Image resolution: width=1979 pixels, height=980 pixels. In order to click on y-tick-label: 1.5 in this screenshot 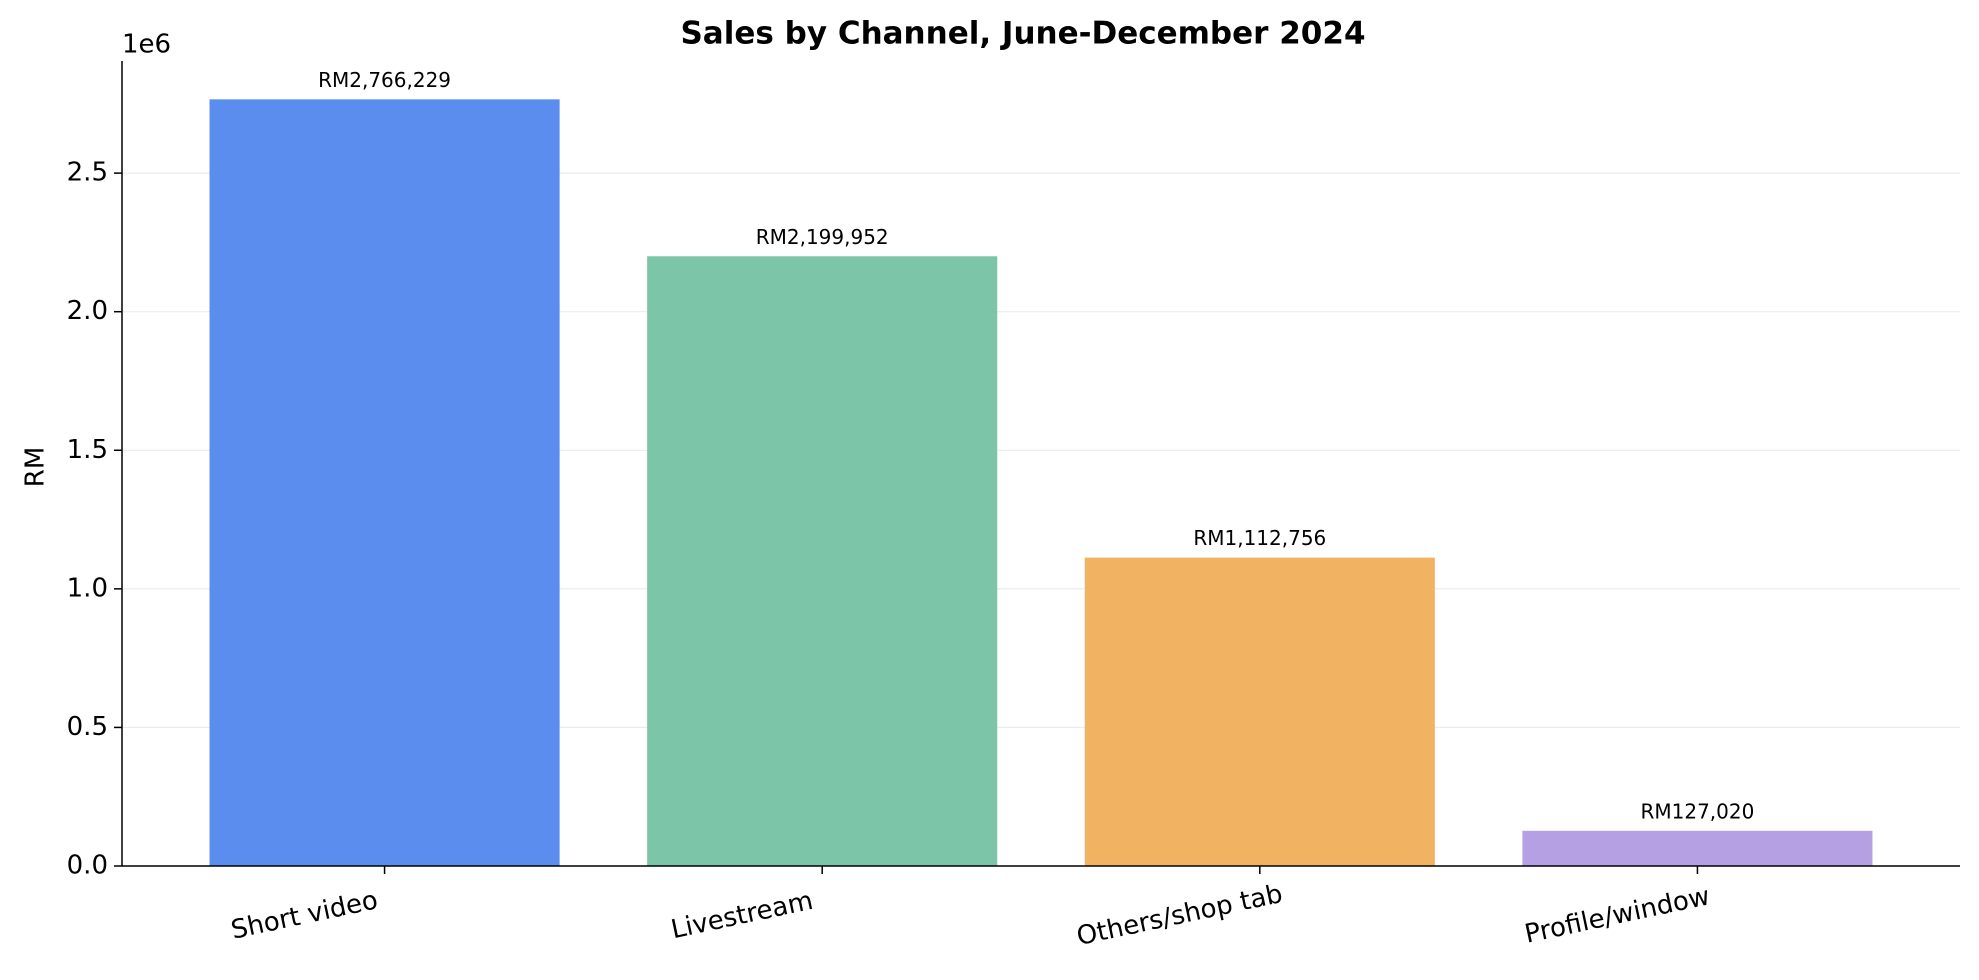, I will do `click(87, 450)`.